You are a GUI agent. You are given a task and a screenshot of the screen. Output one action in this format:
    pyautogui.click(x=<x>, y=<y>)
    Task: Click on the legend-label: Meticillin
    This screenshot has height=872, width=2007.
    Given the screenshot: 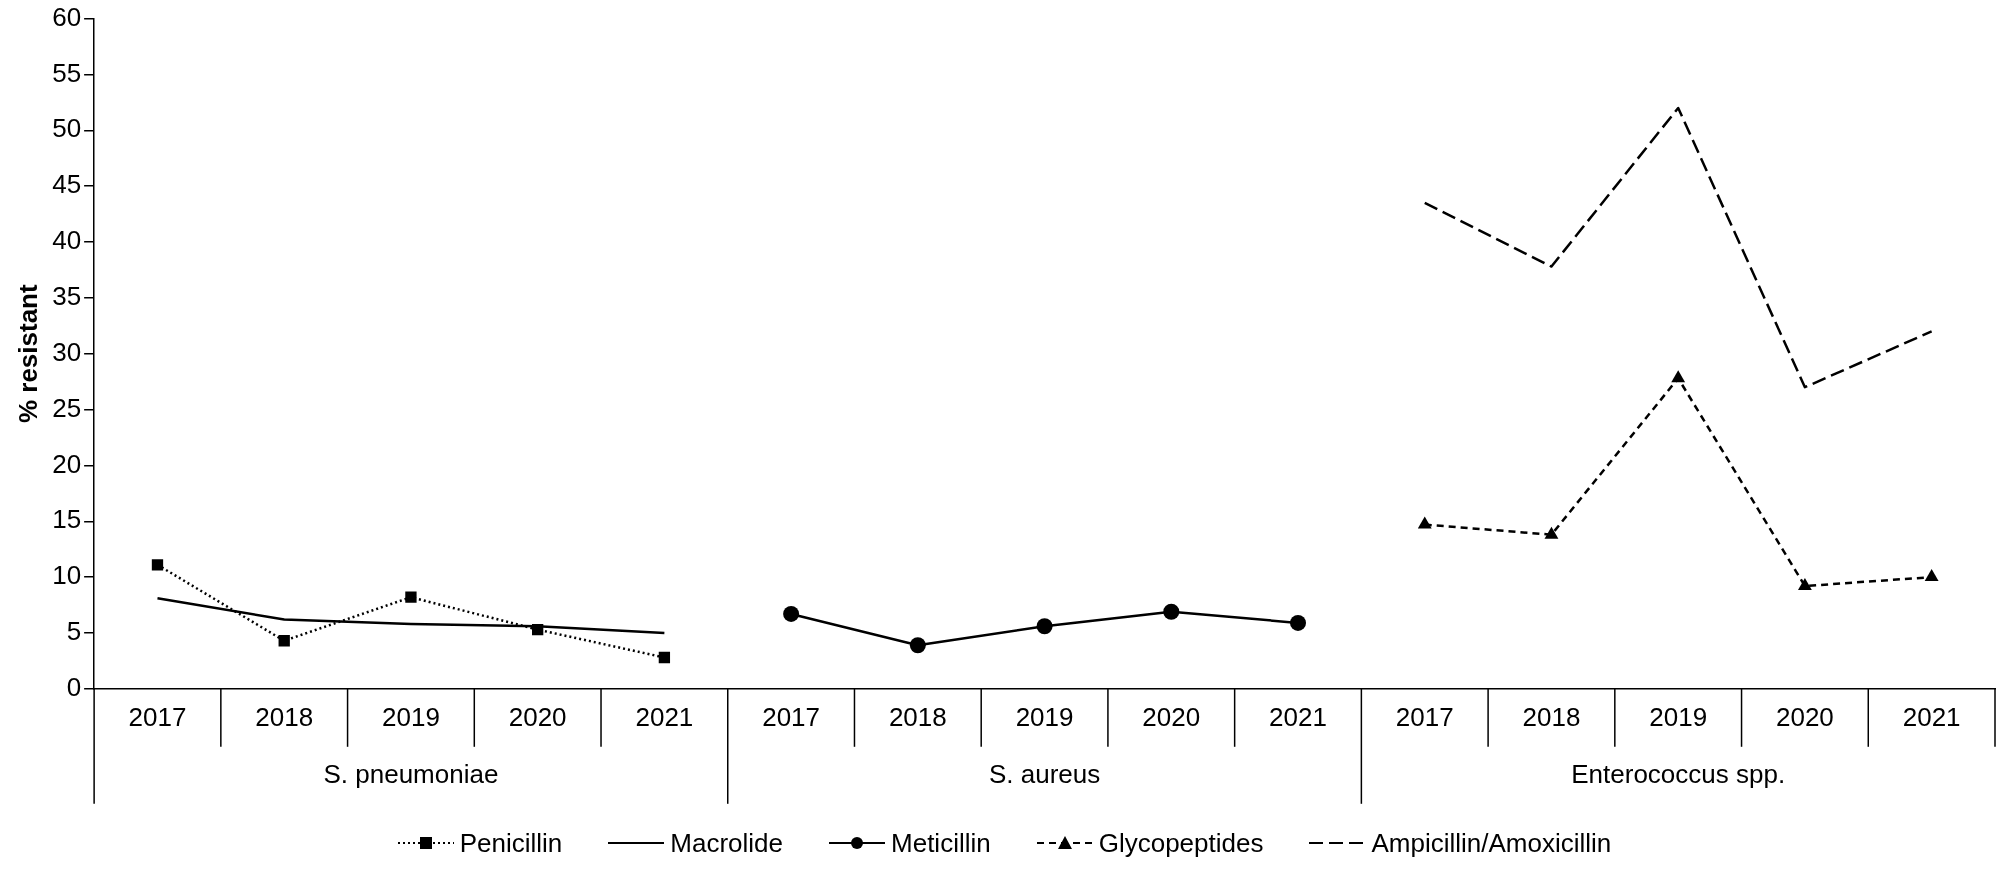 What is the action you would take?
    pyautogui.click(x=941, y=843)
    